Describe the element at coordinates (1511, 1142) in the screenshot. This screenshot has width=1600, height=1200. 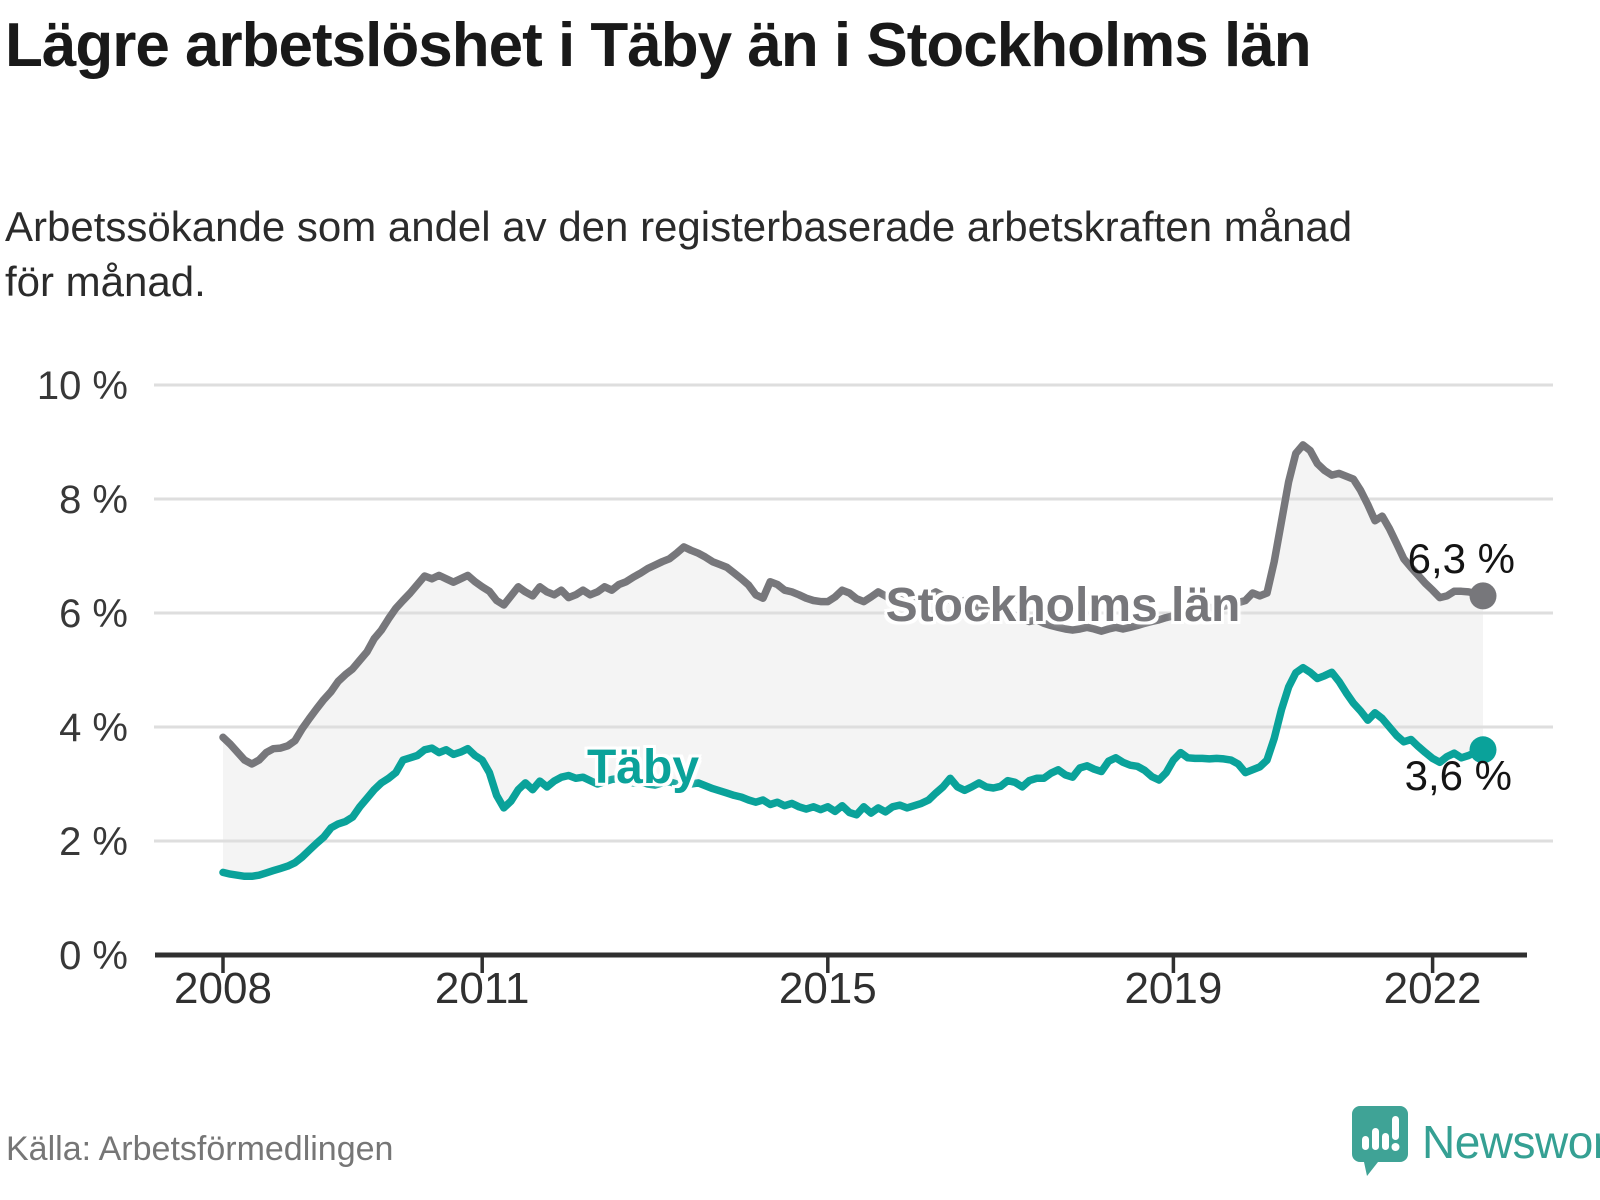
I see `newsworthy-wordmark: Newsworthy` at that location.